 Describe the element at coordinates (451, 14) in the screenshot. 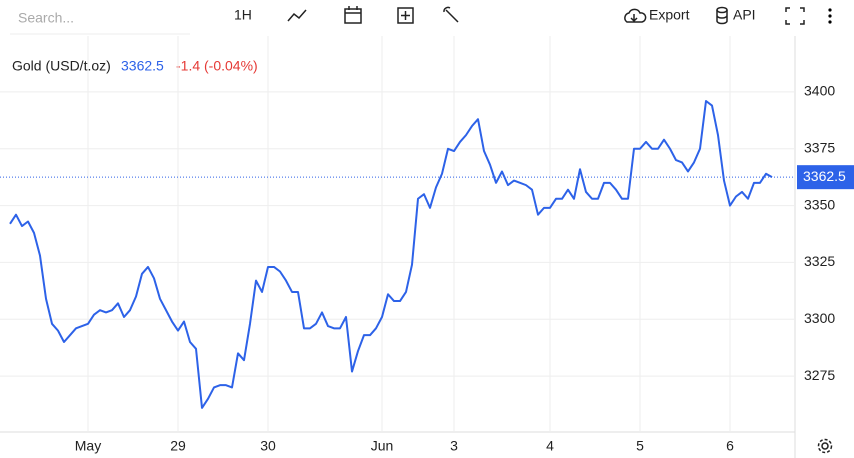

I see `tools-icon` at that location.